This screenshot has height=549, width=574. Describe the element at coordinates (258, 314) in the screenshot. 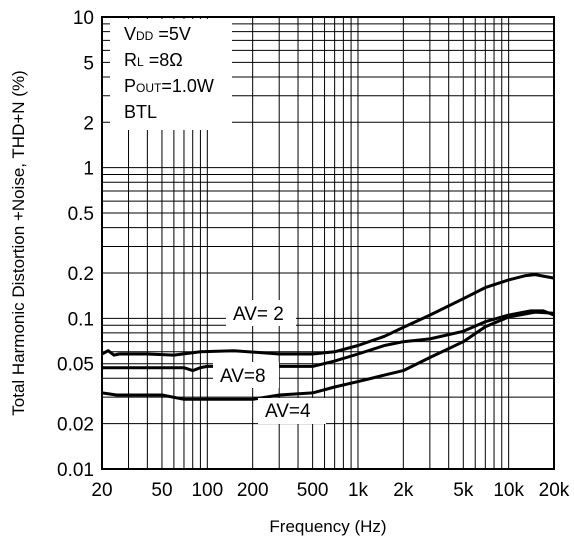

I see `series-label-av2: AV= 2` at that location.